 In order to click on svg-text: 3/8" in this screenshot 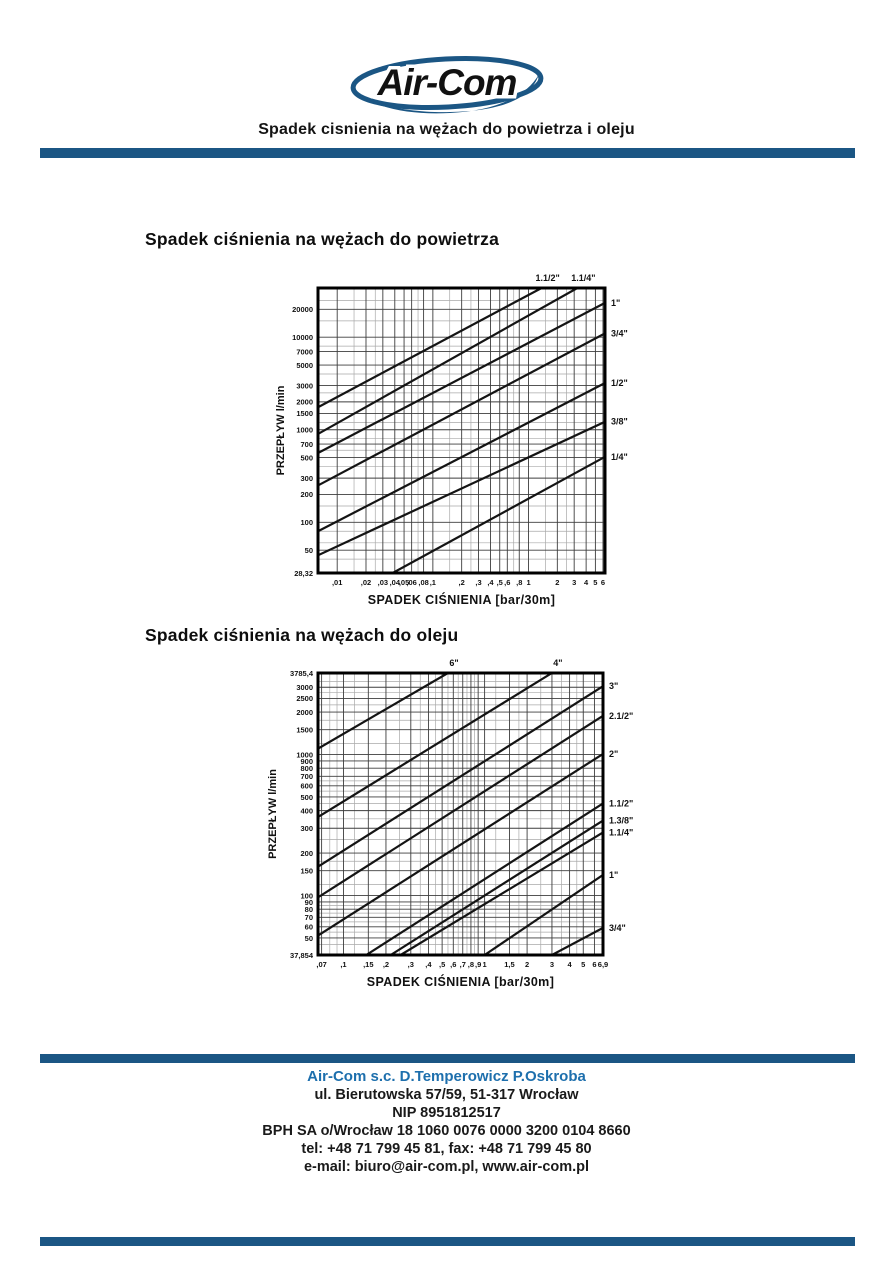, I will do `click(619, 422)`.